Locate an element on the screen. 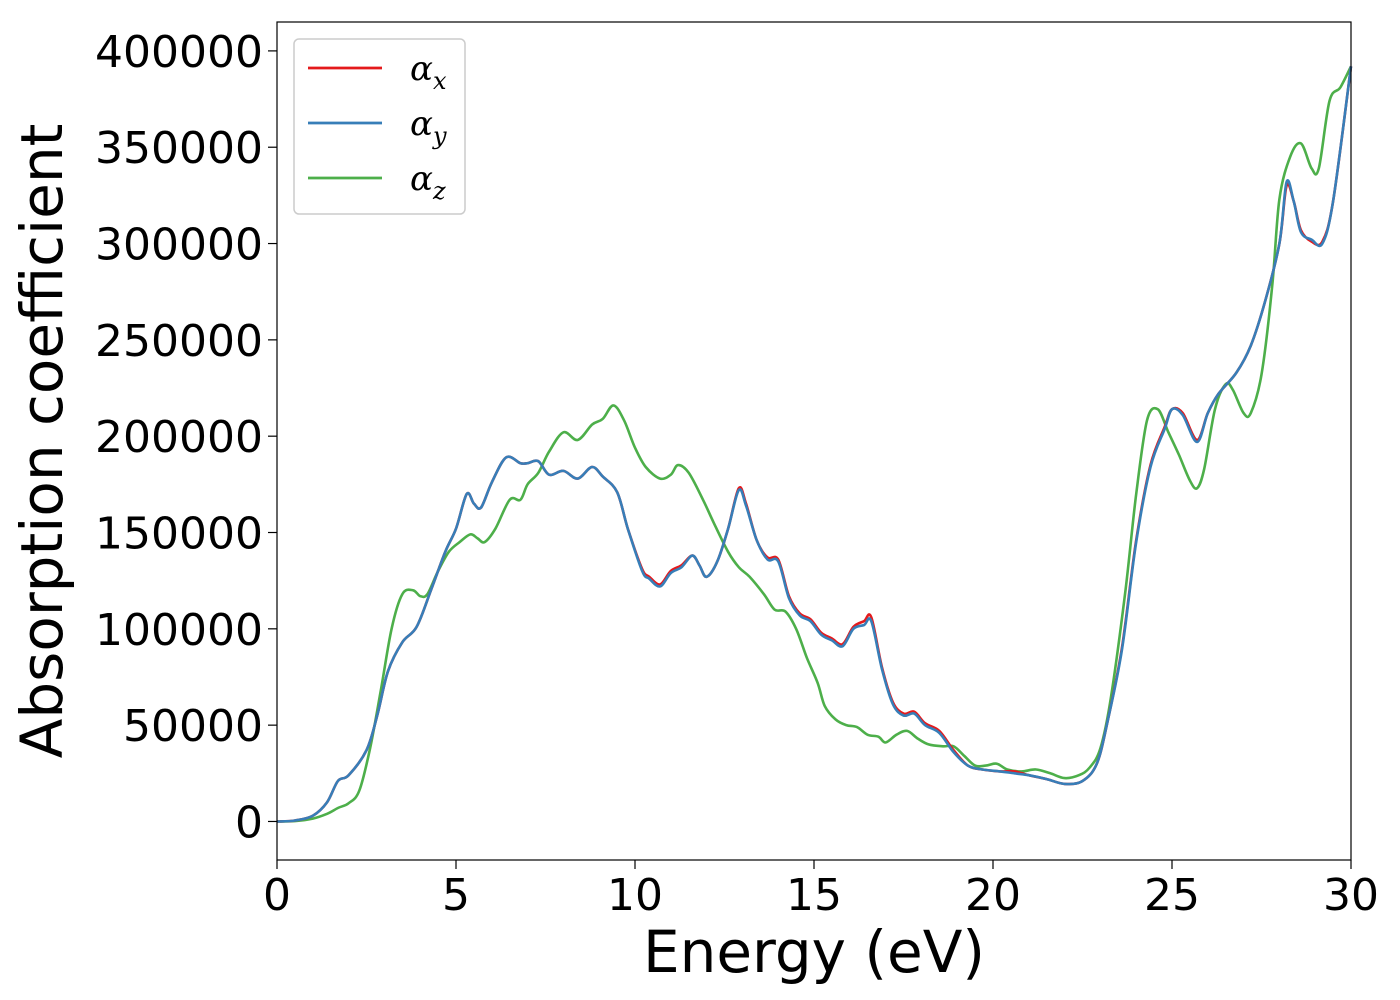 This screenshot has width=1400, height=1000. x-axis-ticks: 0 5 10 15 20 25 30 is located at coordinates (821, 890).